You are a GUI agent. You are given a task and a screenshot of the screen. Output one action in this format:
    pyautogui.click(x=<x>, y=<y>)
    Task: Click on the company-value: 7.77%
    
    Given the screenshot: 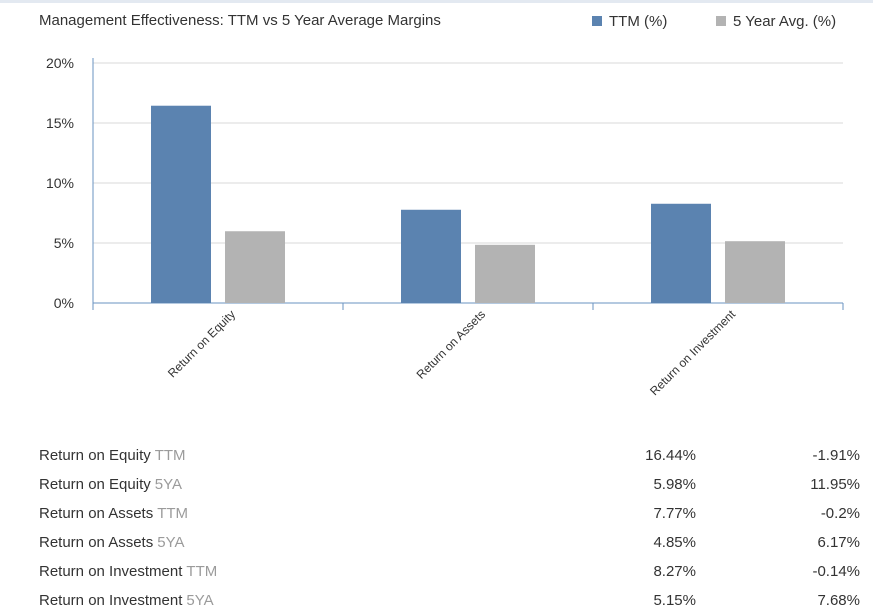 What is the action you would take?
    pyautogui.click(x=674, y=513)
    